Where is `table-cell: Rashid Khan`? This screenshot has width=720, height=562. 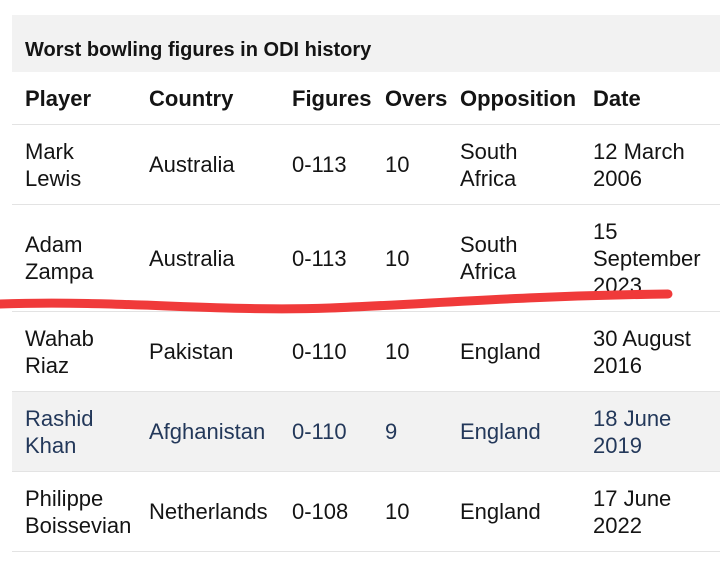
table-cell: Rashid Khan is located at coordinates (59, 431).